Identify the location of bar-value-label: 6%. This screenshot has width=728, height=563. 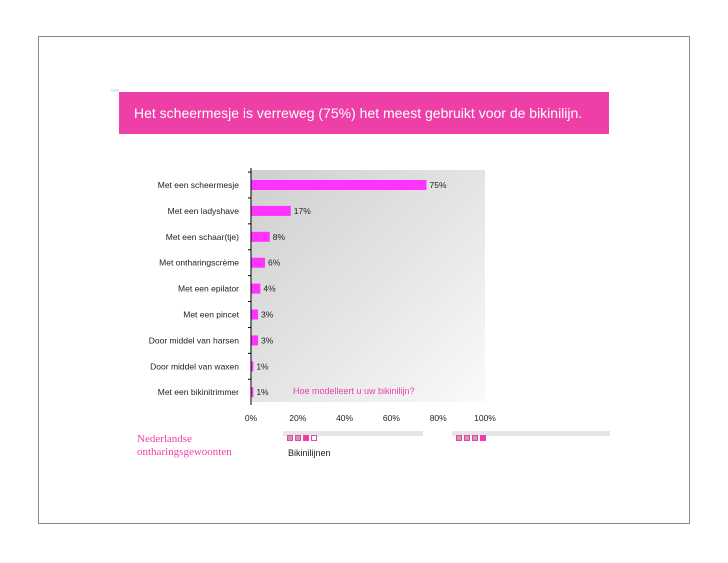
(274, 263).